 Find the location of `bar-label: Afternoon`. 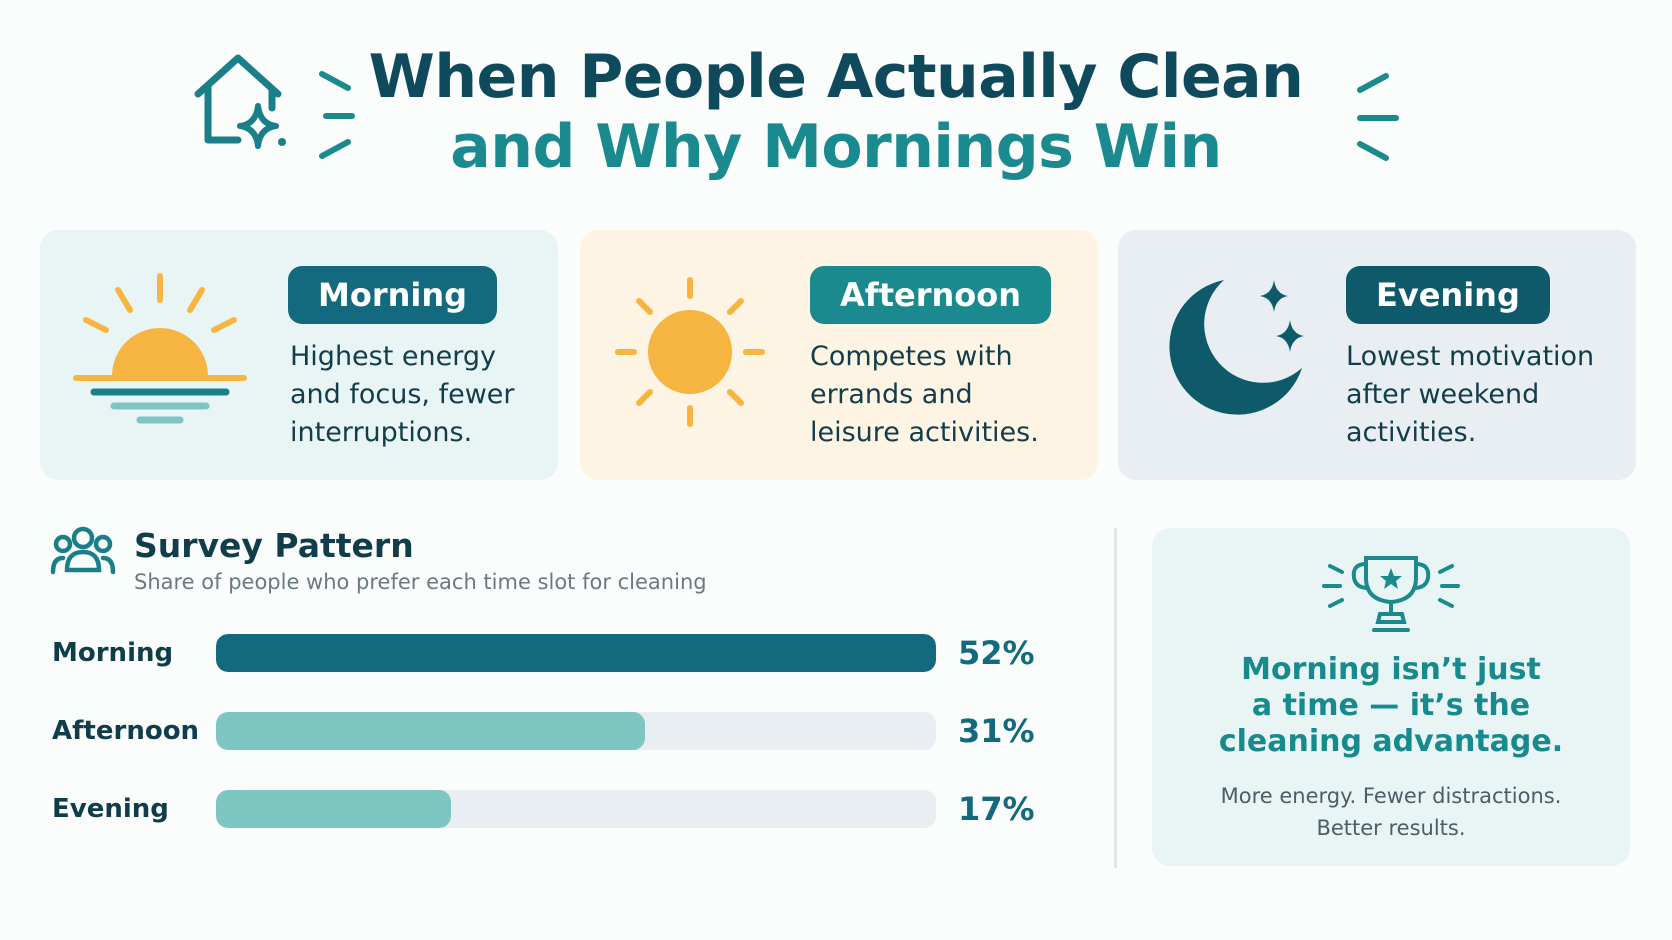

bar-label: Afternoon is located at coordinates (126, 731).